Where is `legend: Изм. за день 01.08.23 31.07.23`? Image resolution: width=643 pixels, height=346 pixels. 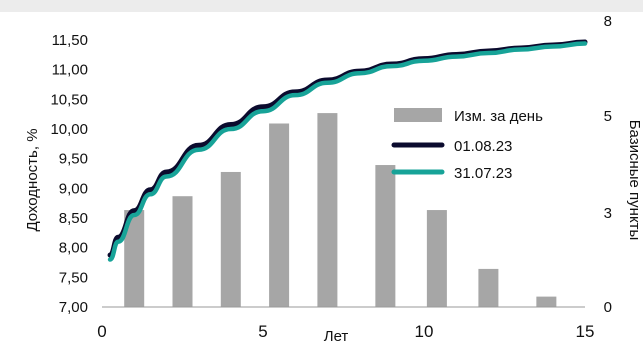
legend: Изм. за день 01.08.23 31.07.23 is located at coordinates (467, 145).